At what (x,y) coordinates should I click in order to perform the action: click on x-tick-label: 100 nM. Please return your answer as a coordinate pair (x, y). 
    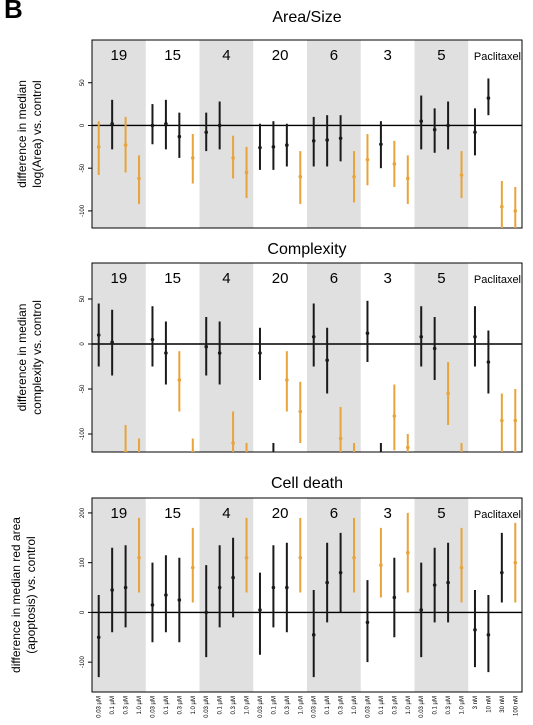
    Looking at the image, I should click on (516, 706).